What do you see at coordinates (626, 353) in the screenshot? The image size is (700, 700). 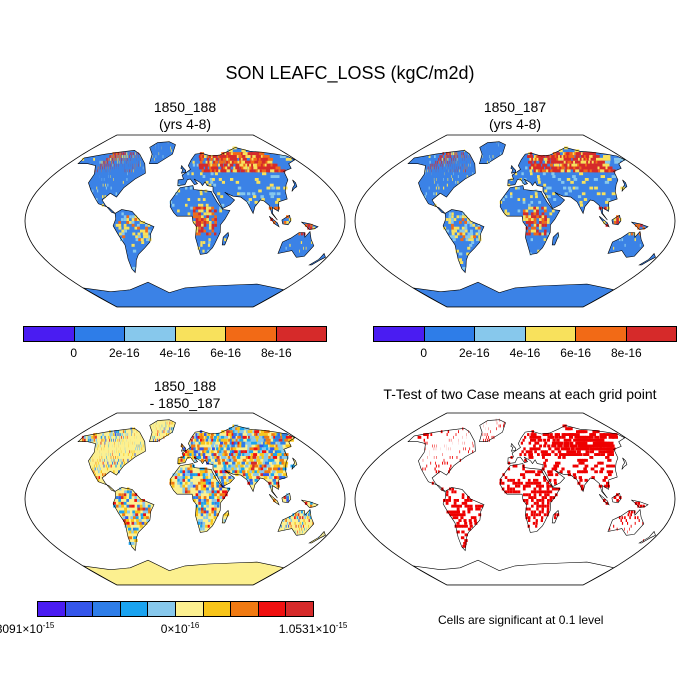 I see `colorbar-tick-label: 8e-16` at bounding box center [626, 353].